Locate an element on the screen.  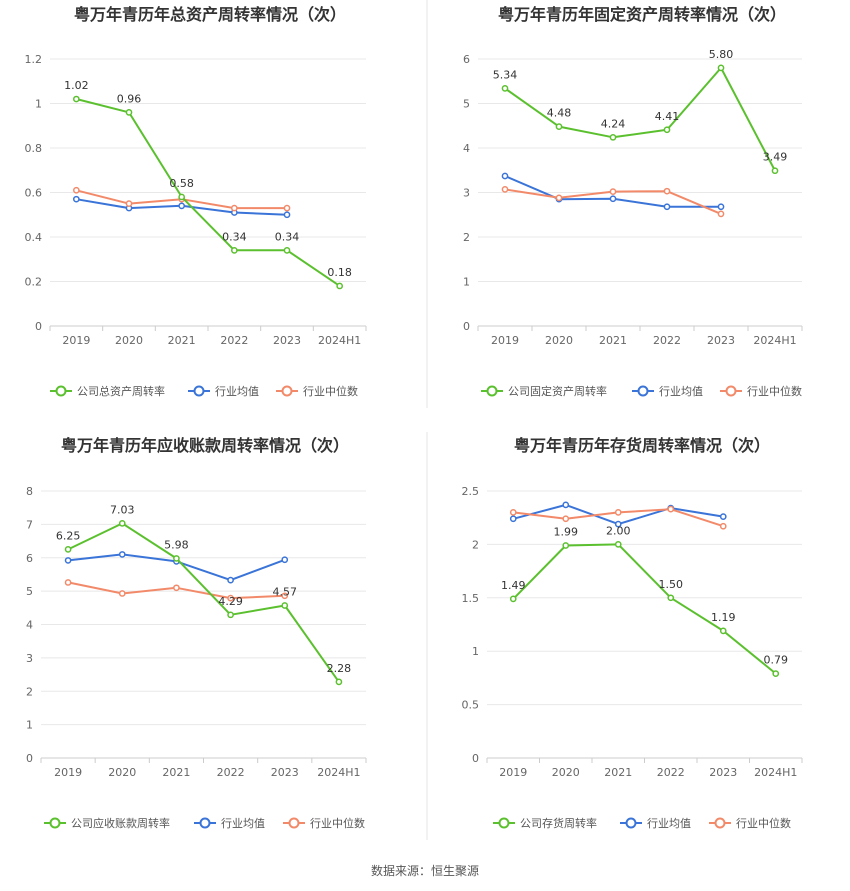
data-label: 0.79 is located at coordinates (776, 660).